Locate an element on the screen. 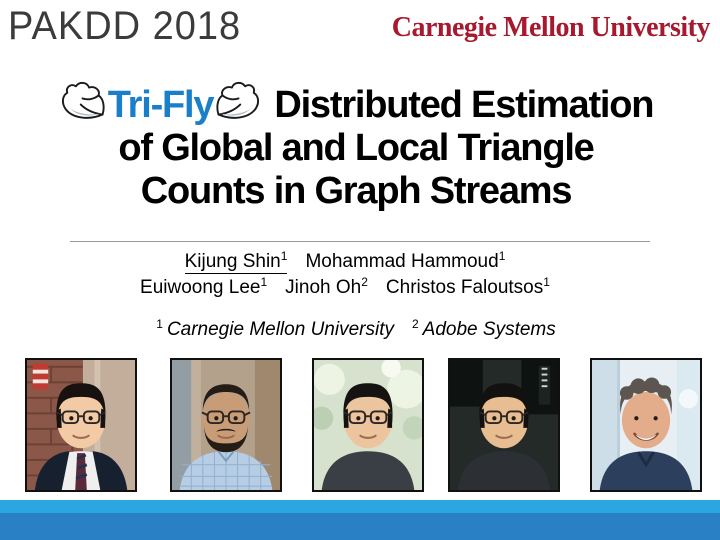  affiliation-item: 2 Adobe Systems is located at coordinates (483, 328).